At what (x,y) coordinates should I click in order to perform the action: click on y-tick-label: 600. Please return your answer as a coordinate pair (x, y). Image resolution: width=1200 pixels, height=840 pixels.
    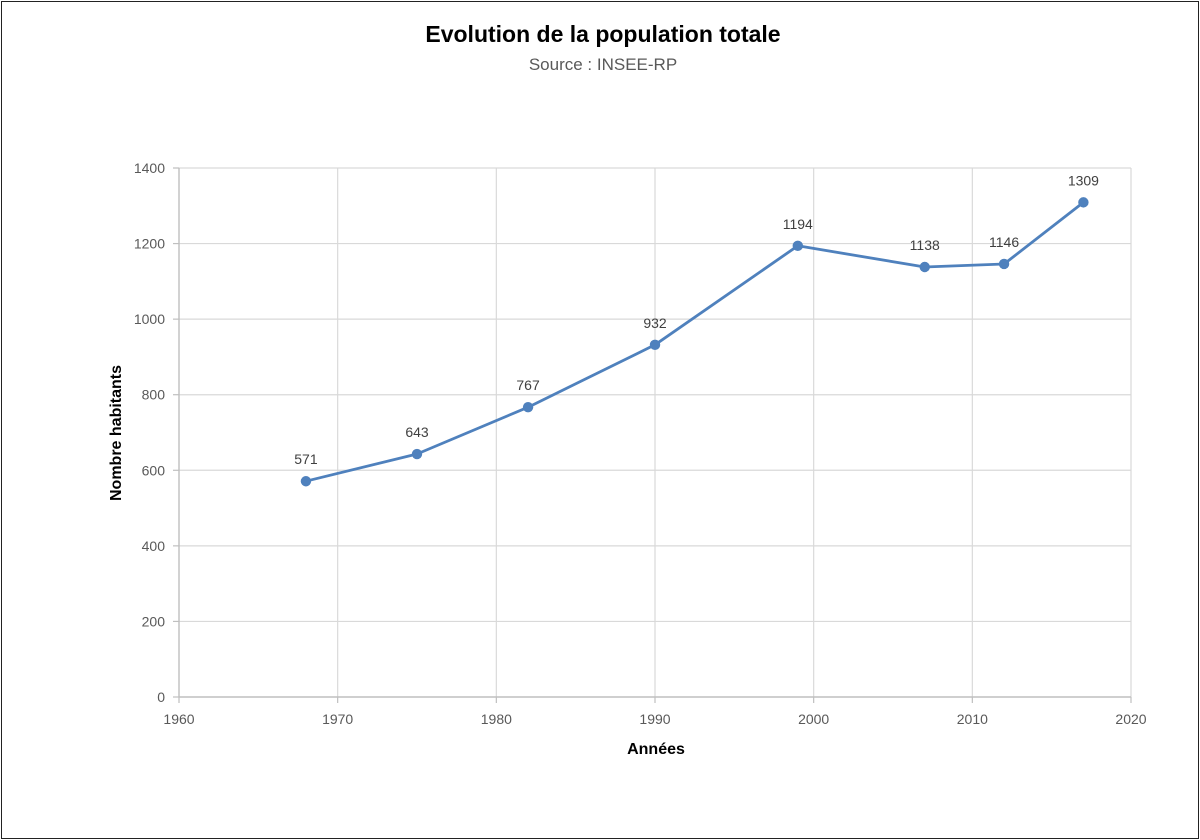
    Looking at the image, I should click on (154, 470).